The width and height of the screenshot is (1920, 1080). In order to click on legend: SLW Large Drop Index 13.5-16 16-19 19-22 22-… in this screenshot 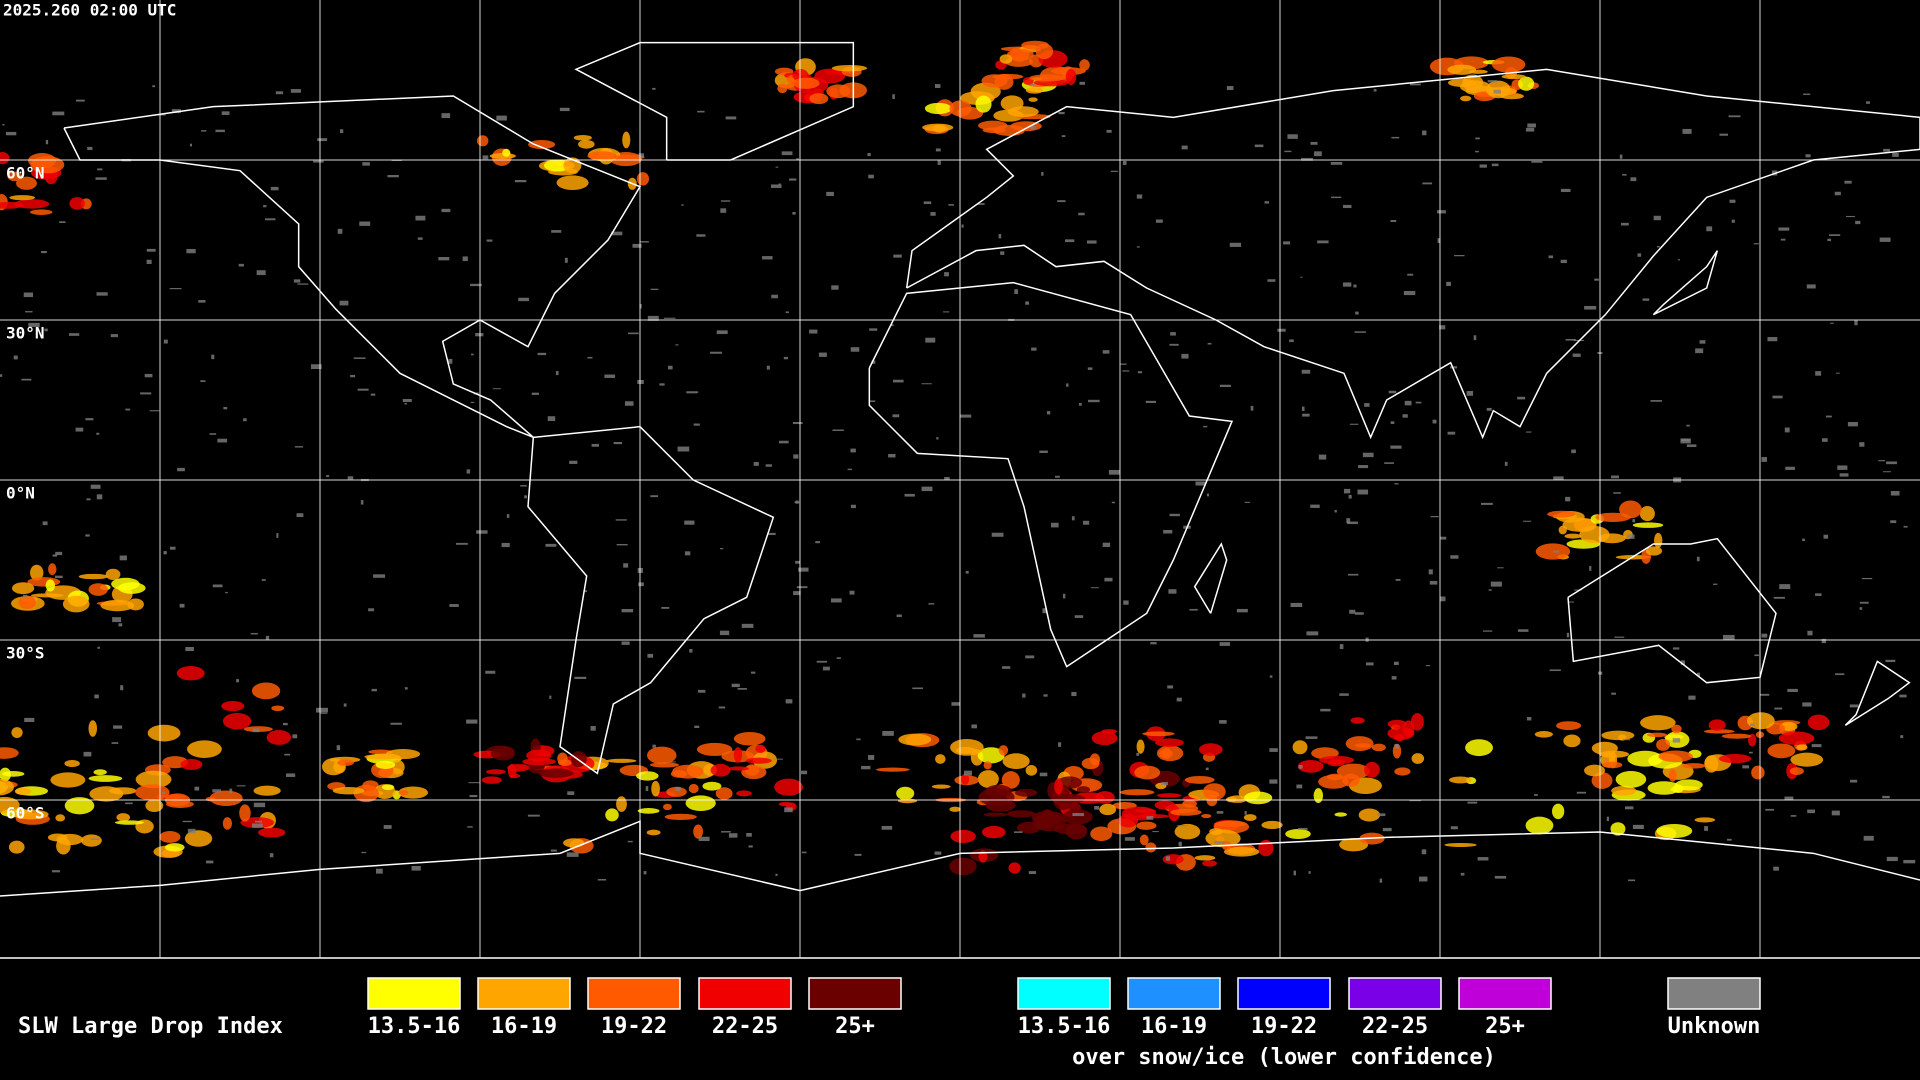, I will do `click(889, 1023)`.